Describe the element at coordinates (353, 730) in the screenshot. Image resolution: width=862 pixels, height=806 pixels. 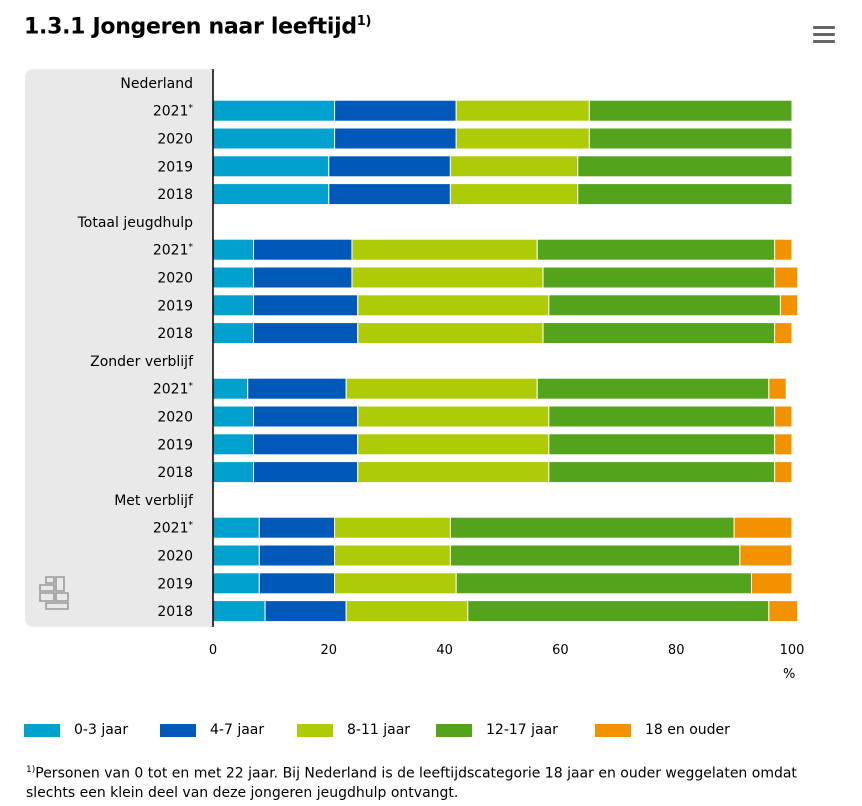
I see `legend-item: 8-11 jaar` at that location.